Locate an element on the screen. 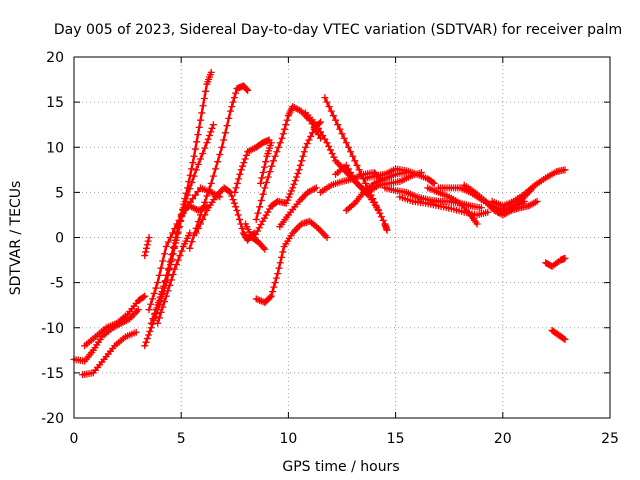 Image resolution: width=640 pixels, height=480 pixels. y-tick-label: 5 is located at coordinates (59, 193).